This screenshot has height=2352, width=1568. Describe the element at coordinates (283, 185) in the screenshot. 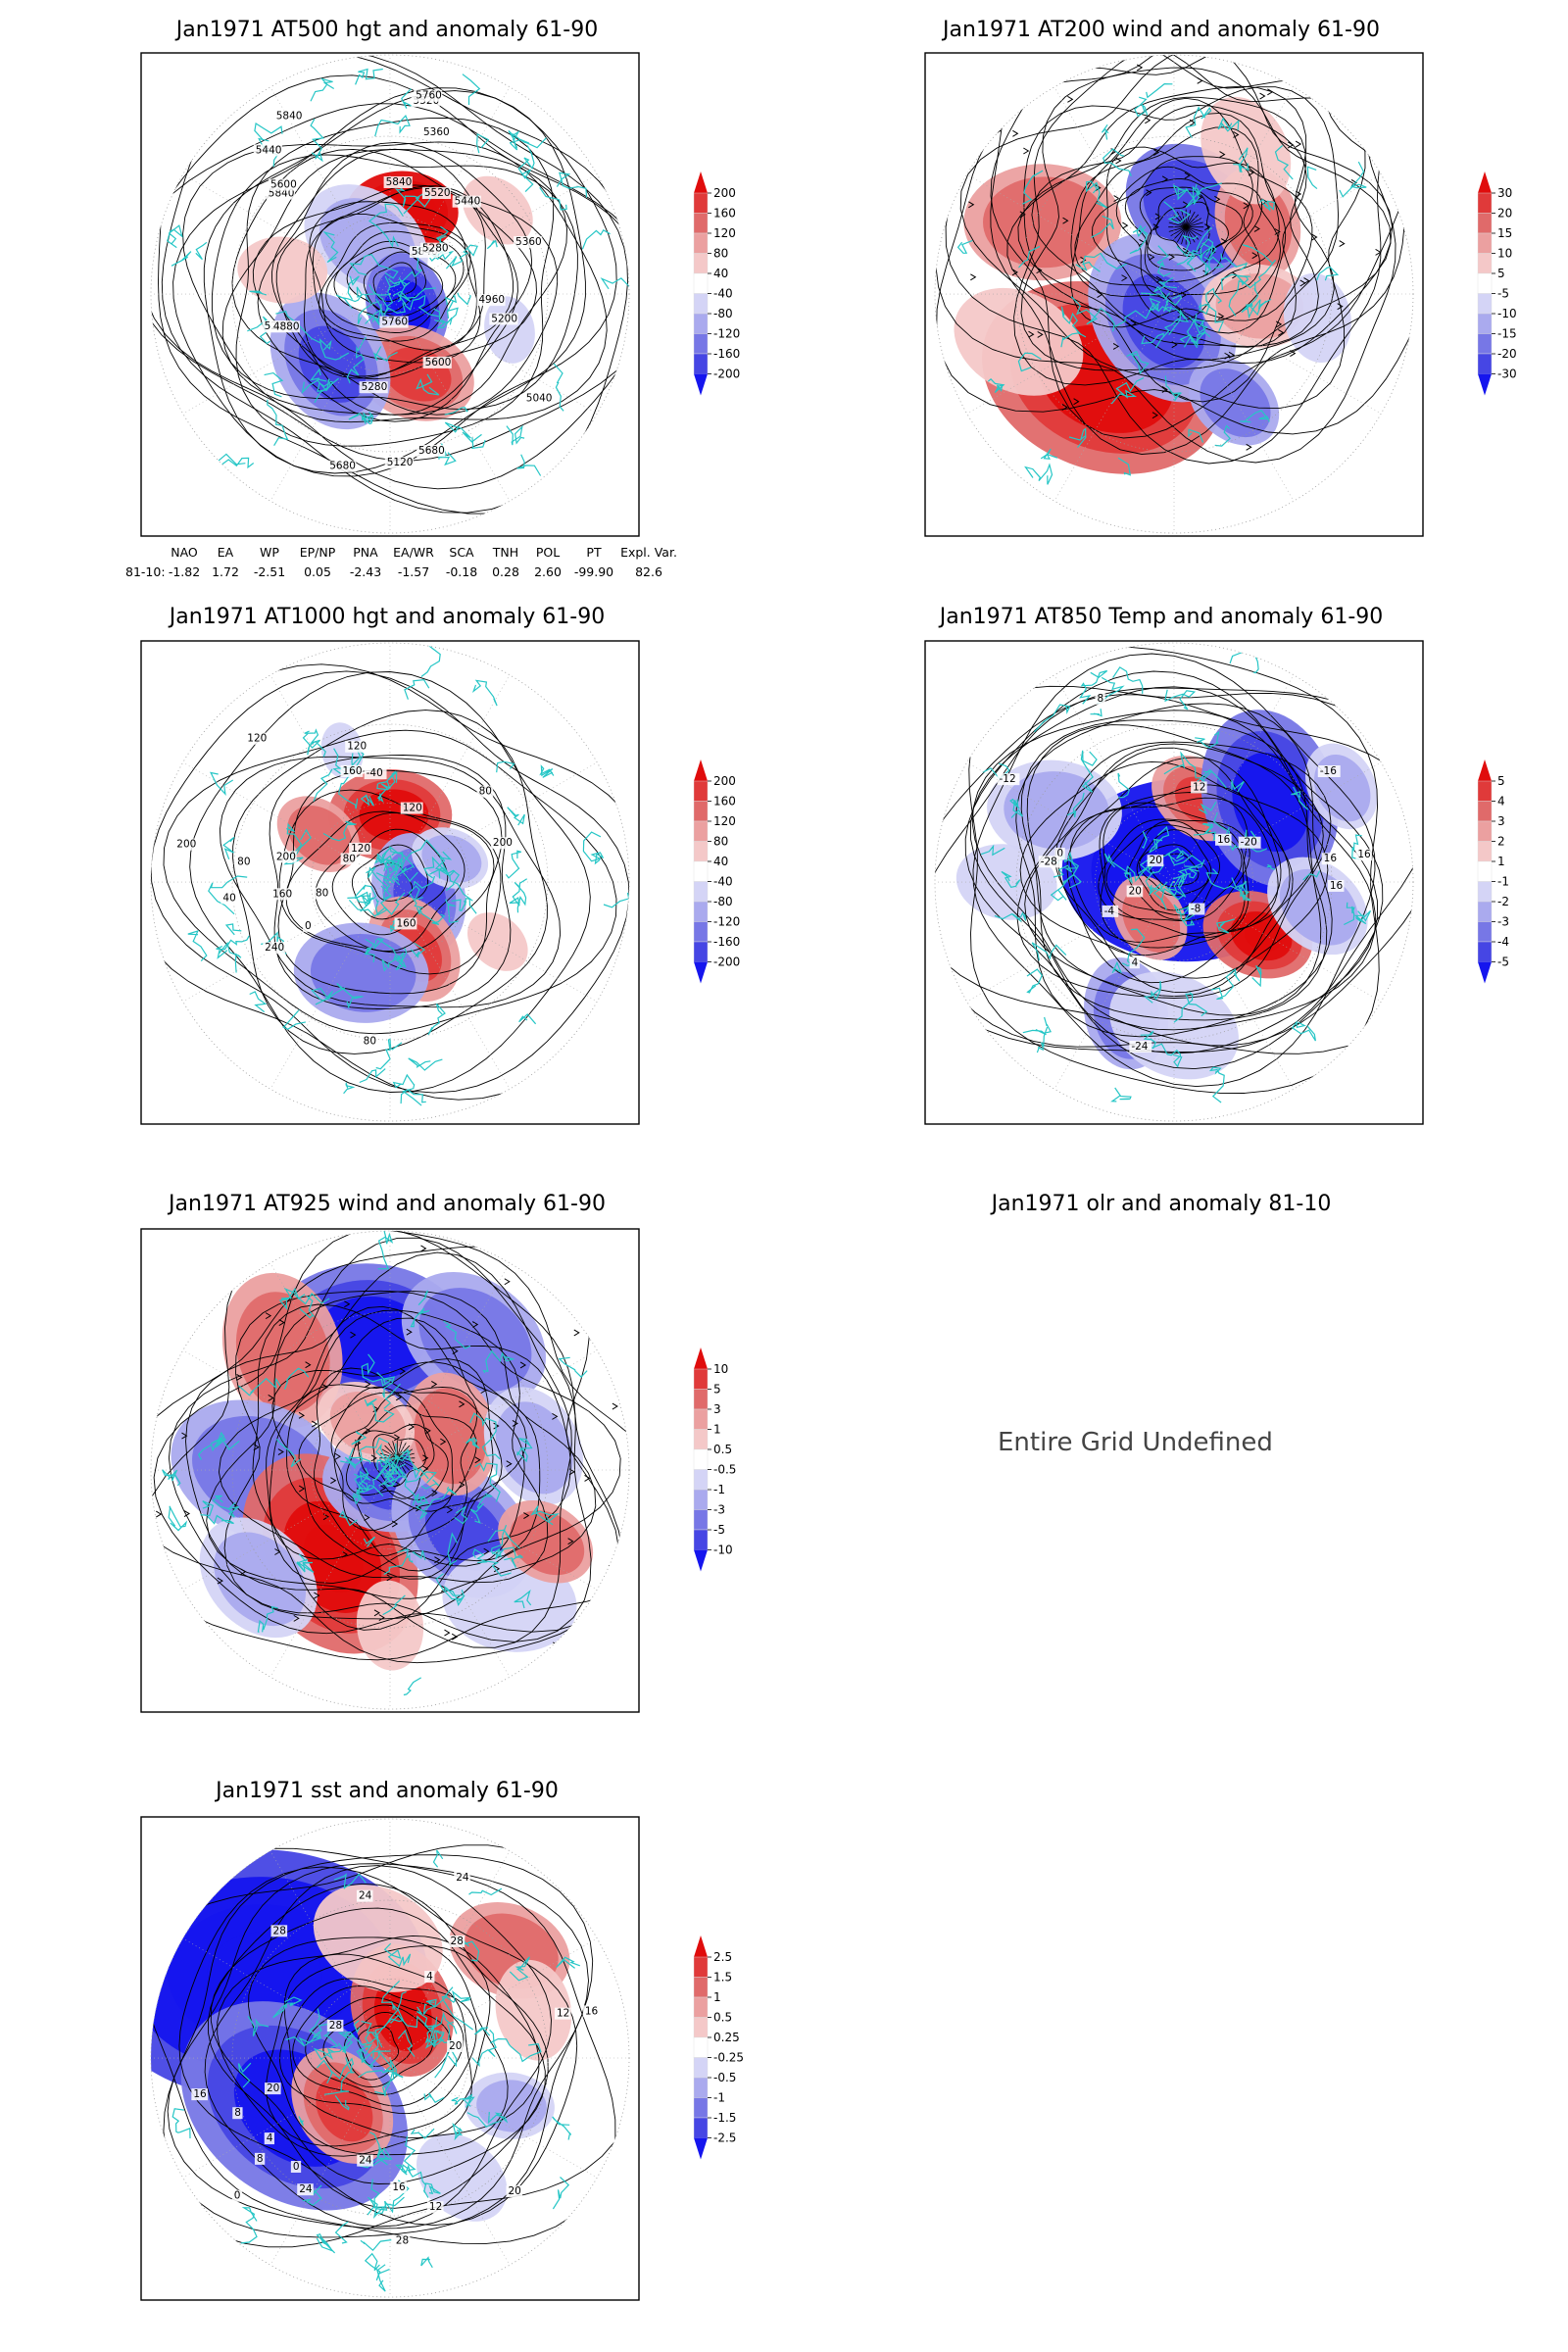

I see `contour-label: 5600` at that location.